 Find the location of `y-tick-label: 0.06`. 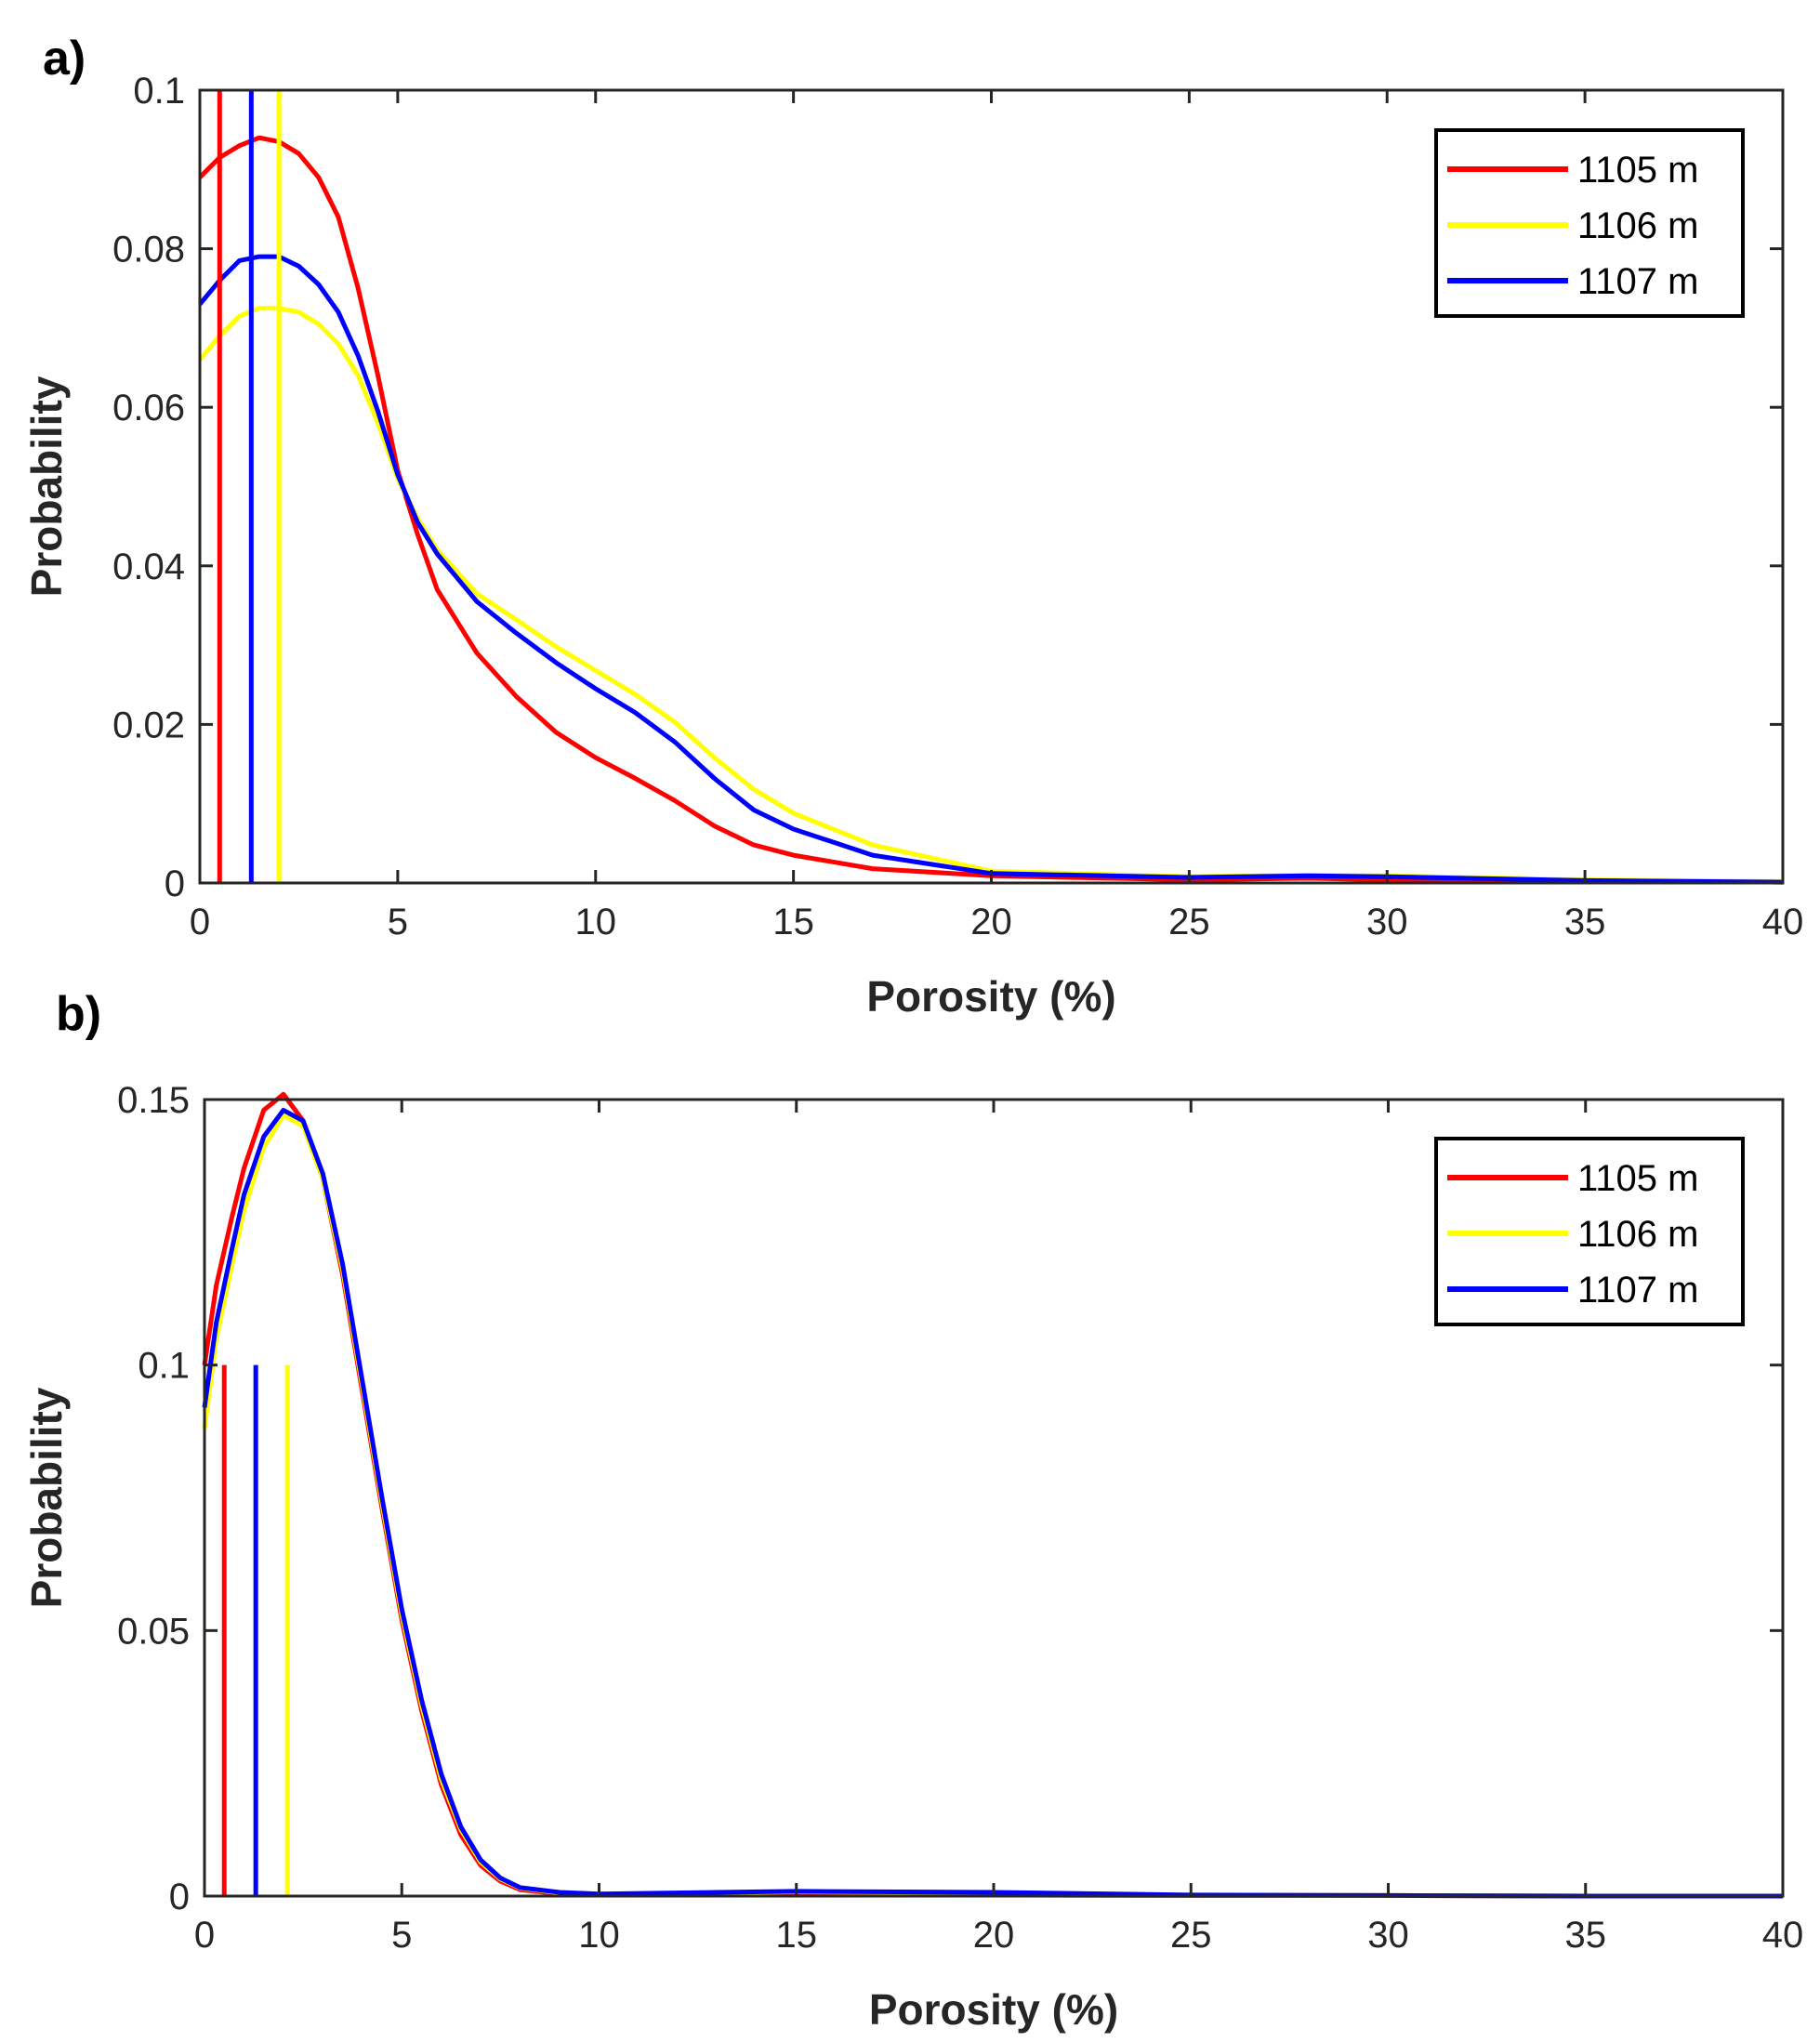

y-tick-label: 0.06 is located at coordinates (148, 408).